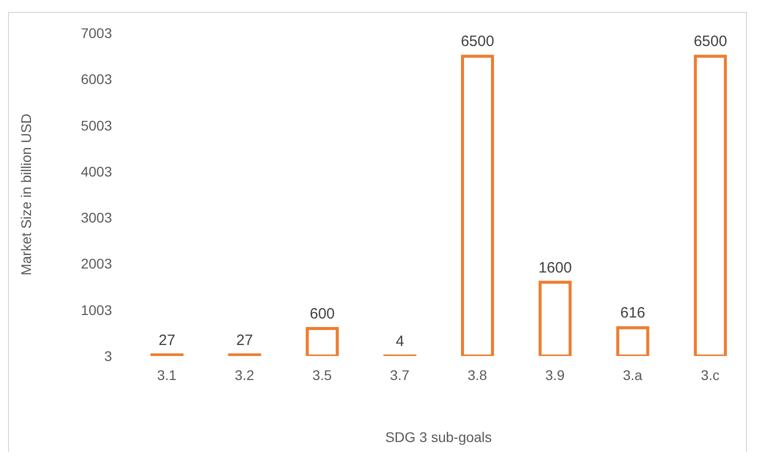 The width and height of the screenshot is (757, 458). What do you see at coordinates (478, 374) in the screenshot?
I see `x-tick-label: 3.8` at bounding box center [478, 374].